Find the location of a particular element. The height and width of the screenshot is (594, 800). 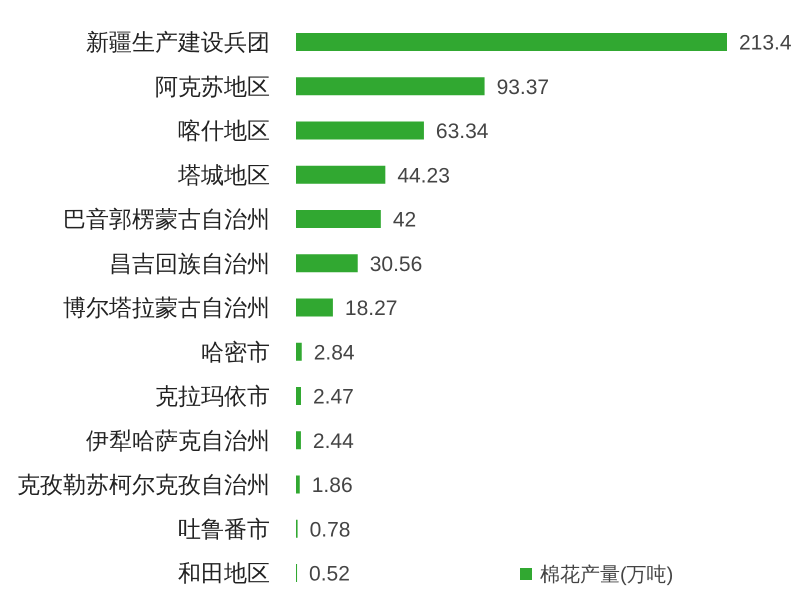

y-tick-label: 哈密市 is located at coordinates (235, 351).